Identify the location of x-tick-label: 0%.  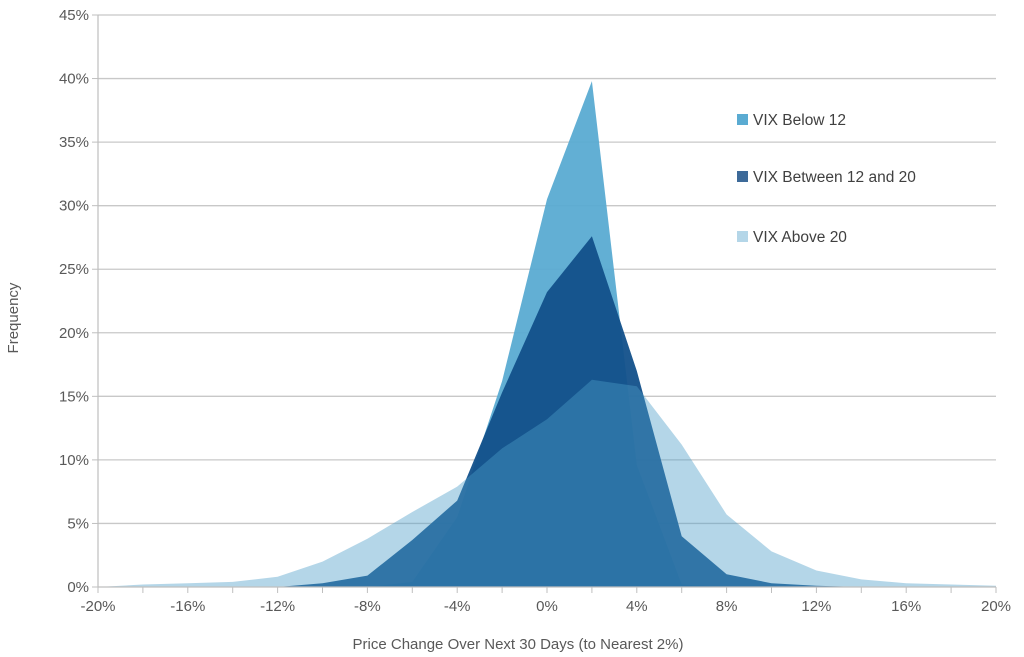
(547, 606).